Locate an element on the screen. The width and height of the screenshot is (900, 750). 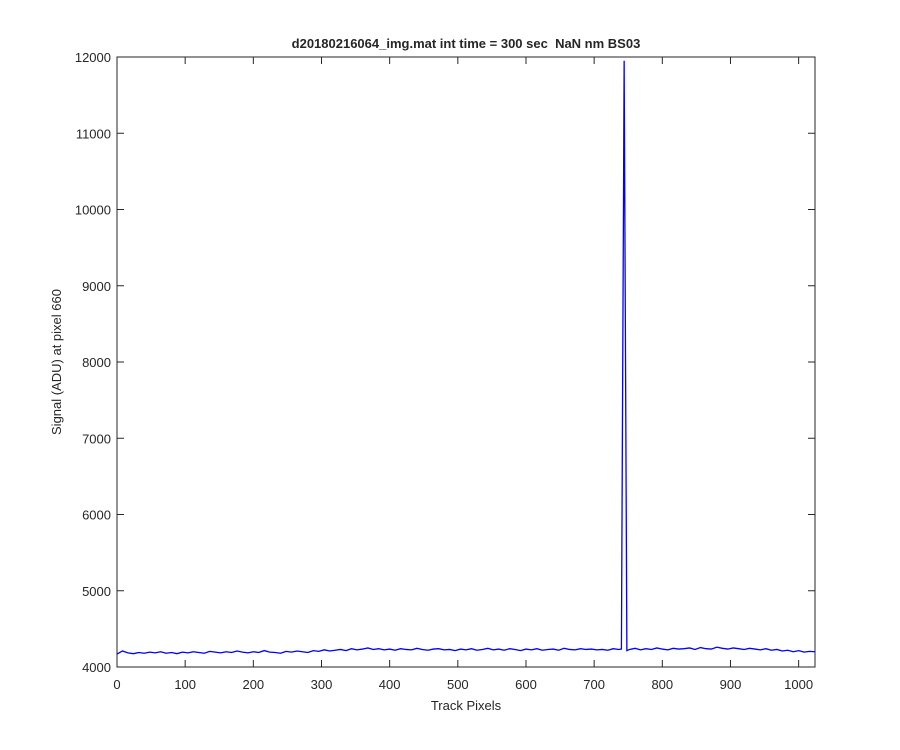
y-tick-label: 7000 is located at coordinates (96, 438).